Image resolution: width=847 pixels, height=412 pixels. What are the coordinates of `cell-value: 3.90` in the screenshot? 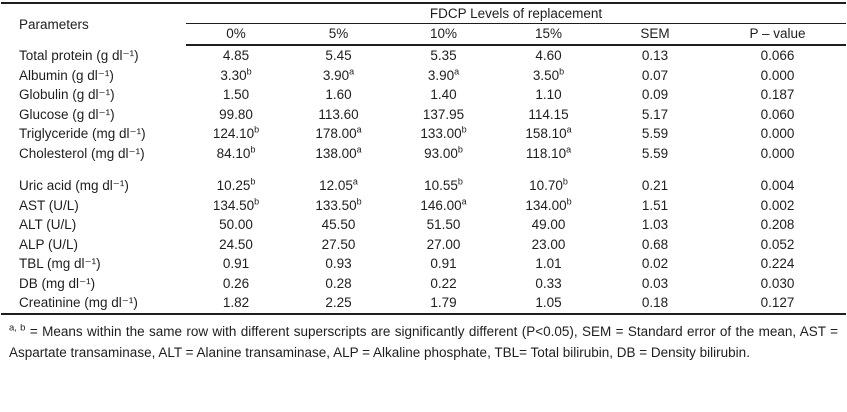 It's located at (336, 75).